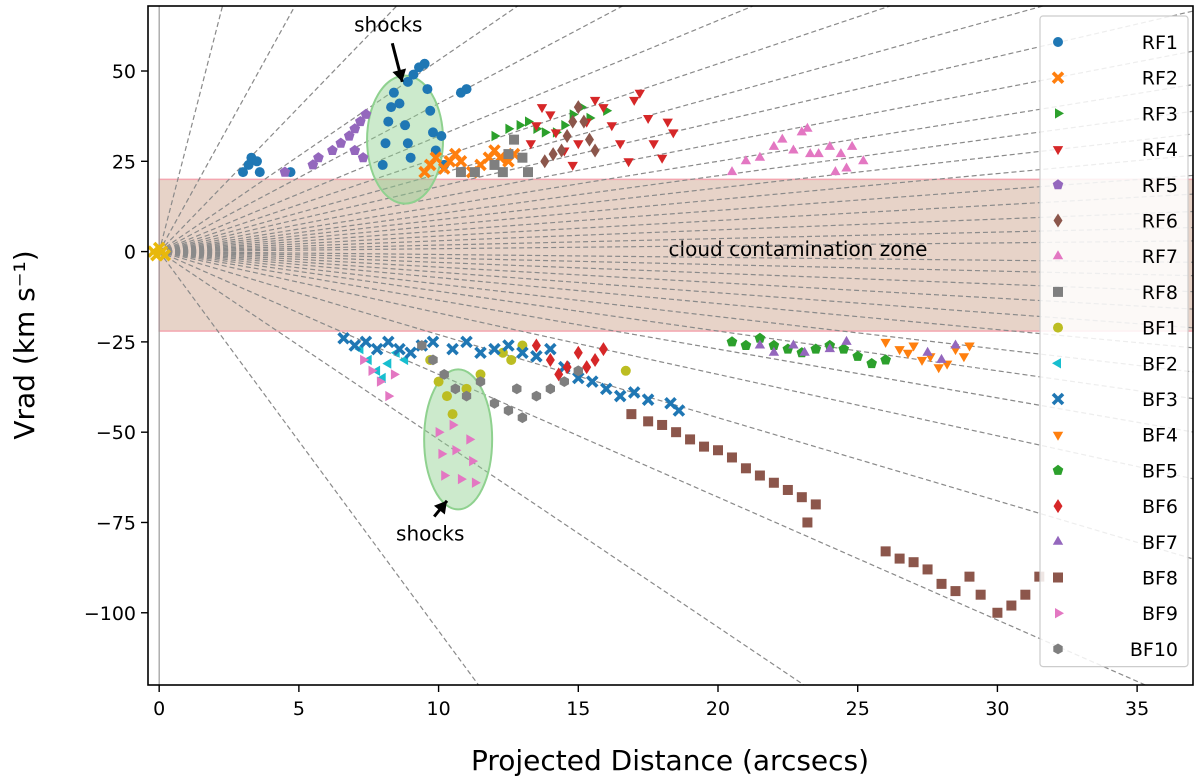  I want to click on legend-marker-bf1, so click(1058, 327).